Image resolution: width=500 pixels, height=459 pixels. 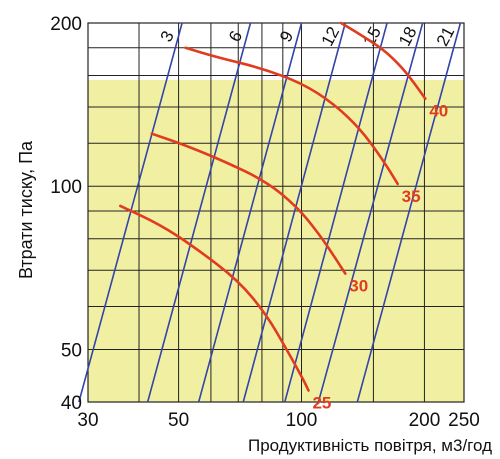 I want to click on y-tick-label-200: 200, so click(x=66, y=24).